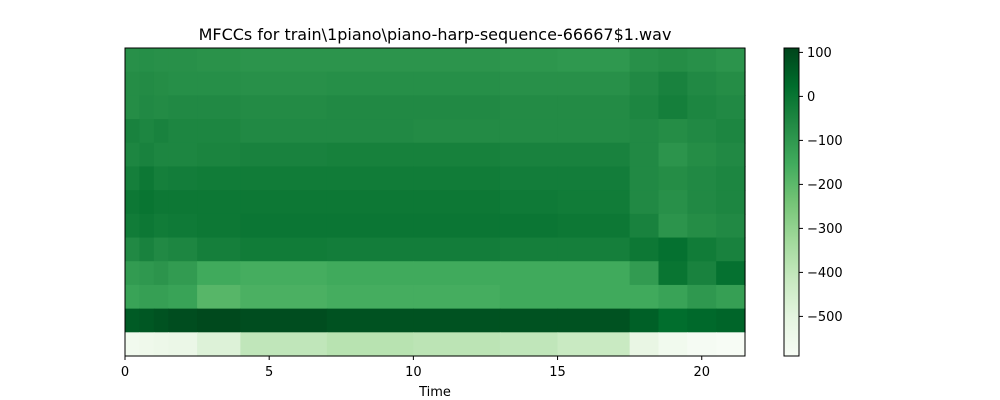  What do you see at coordinates (821, 185) in the screenshot?
I see `colorbar-axis: 100 0 −100 −200 −300 −400 −500` at bounding box center [821, 185].